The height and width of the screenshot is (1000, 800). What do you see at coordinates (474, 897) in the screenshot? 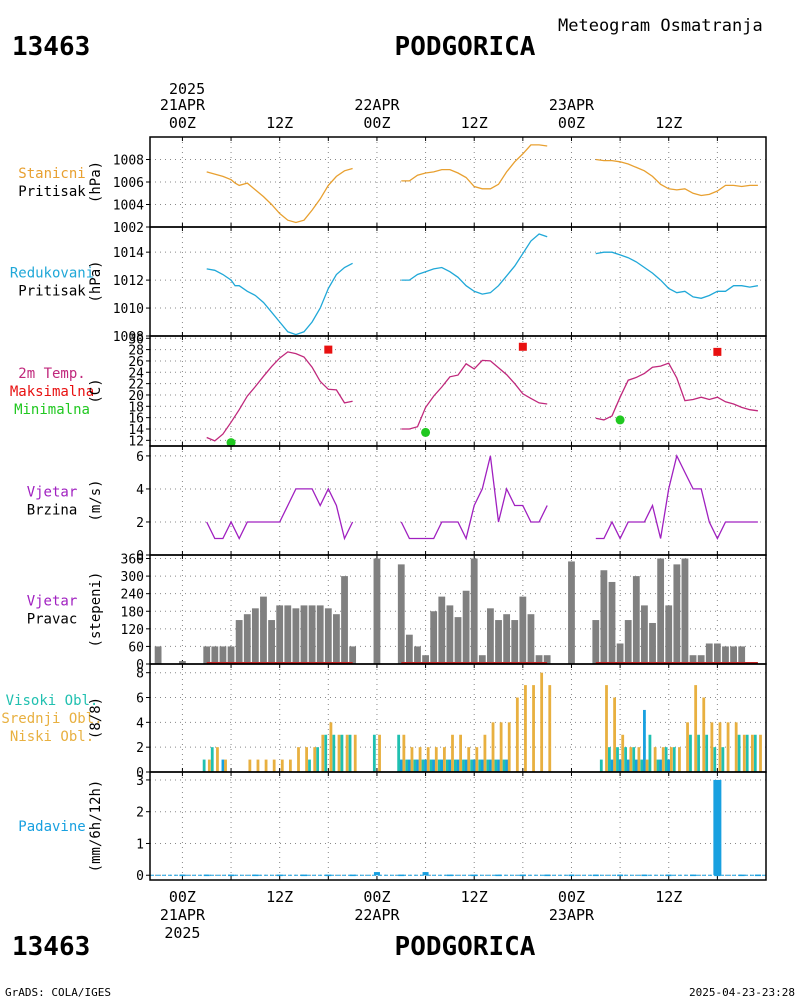
I see `bottom-hour-label-3: 12Z` at bounding box center [474, 897].